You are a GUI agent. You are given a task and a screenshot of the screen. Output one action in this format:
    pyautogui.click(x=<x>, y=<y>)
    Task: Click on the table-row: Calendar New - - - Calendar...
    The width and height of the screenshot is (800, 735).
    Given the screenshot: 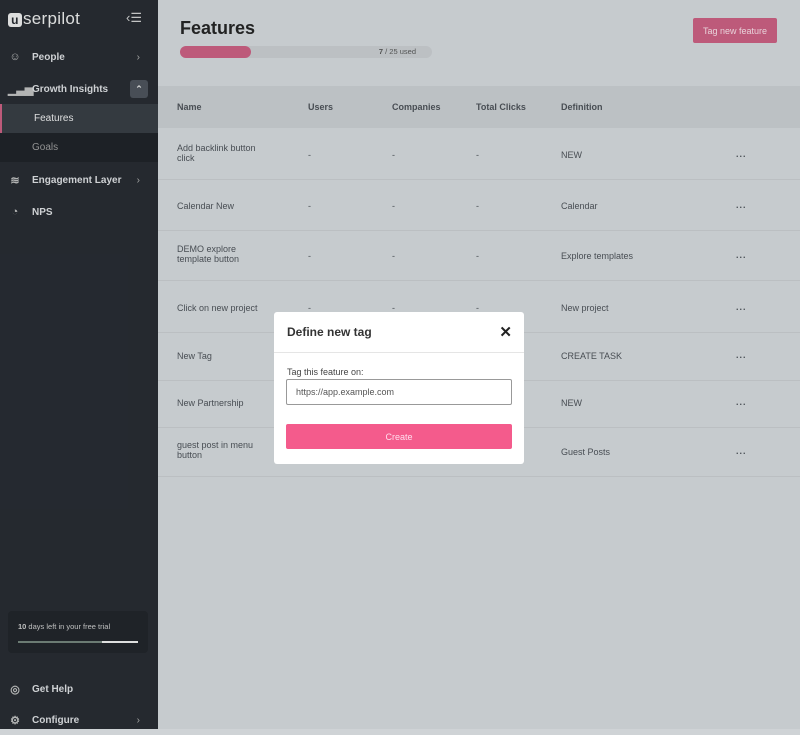 What is the action you would take?
    pyautogui.click(x=479, y=206)
    